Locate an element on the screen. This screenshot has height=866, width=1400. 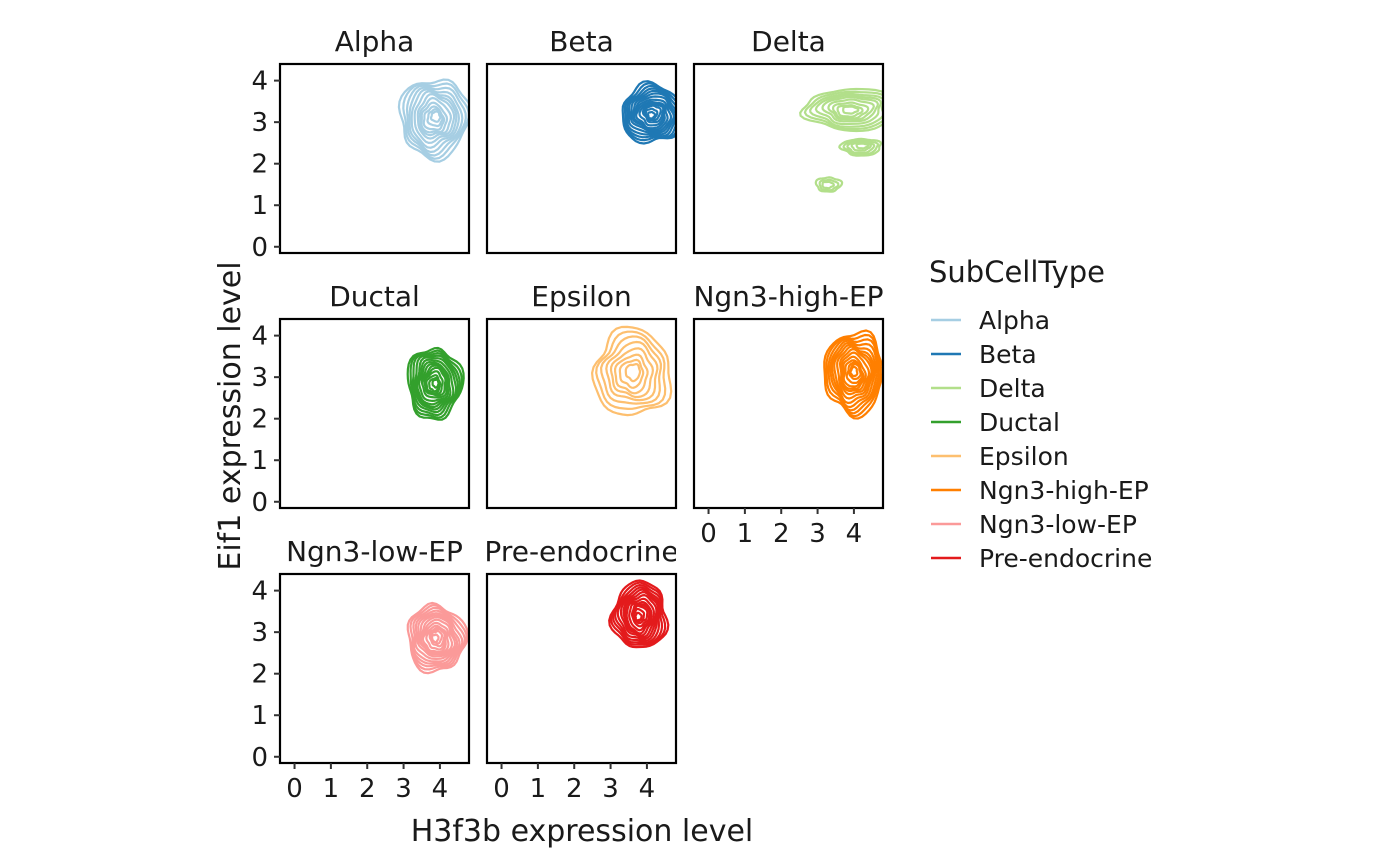
x-tick-label: 0 is located at coordinates (501, 789).